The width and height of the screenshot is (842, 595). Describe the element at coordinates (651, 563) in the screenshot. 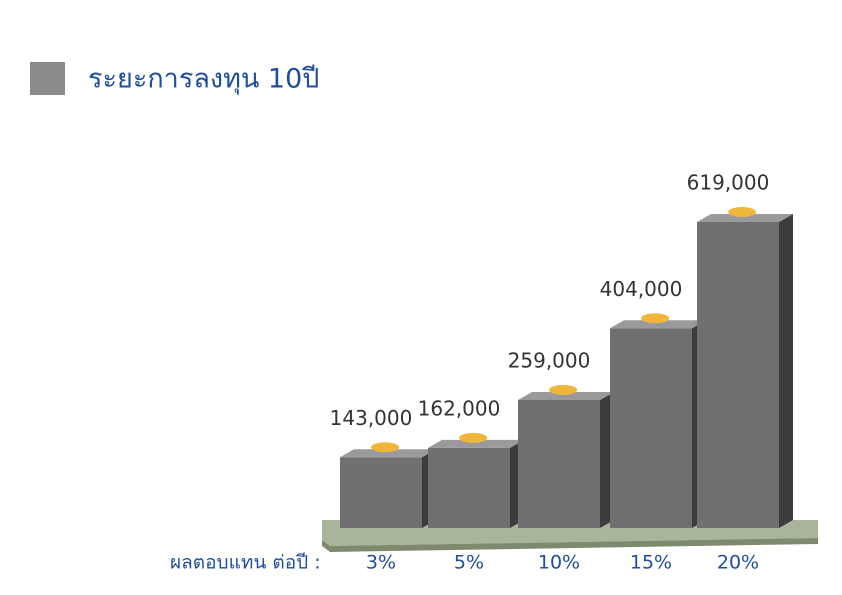

I see `x-tick-label: 15%` at that location.